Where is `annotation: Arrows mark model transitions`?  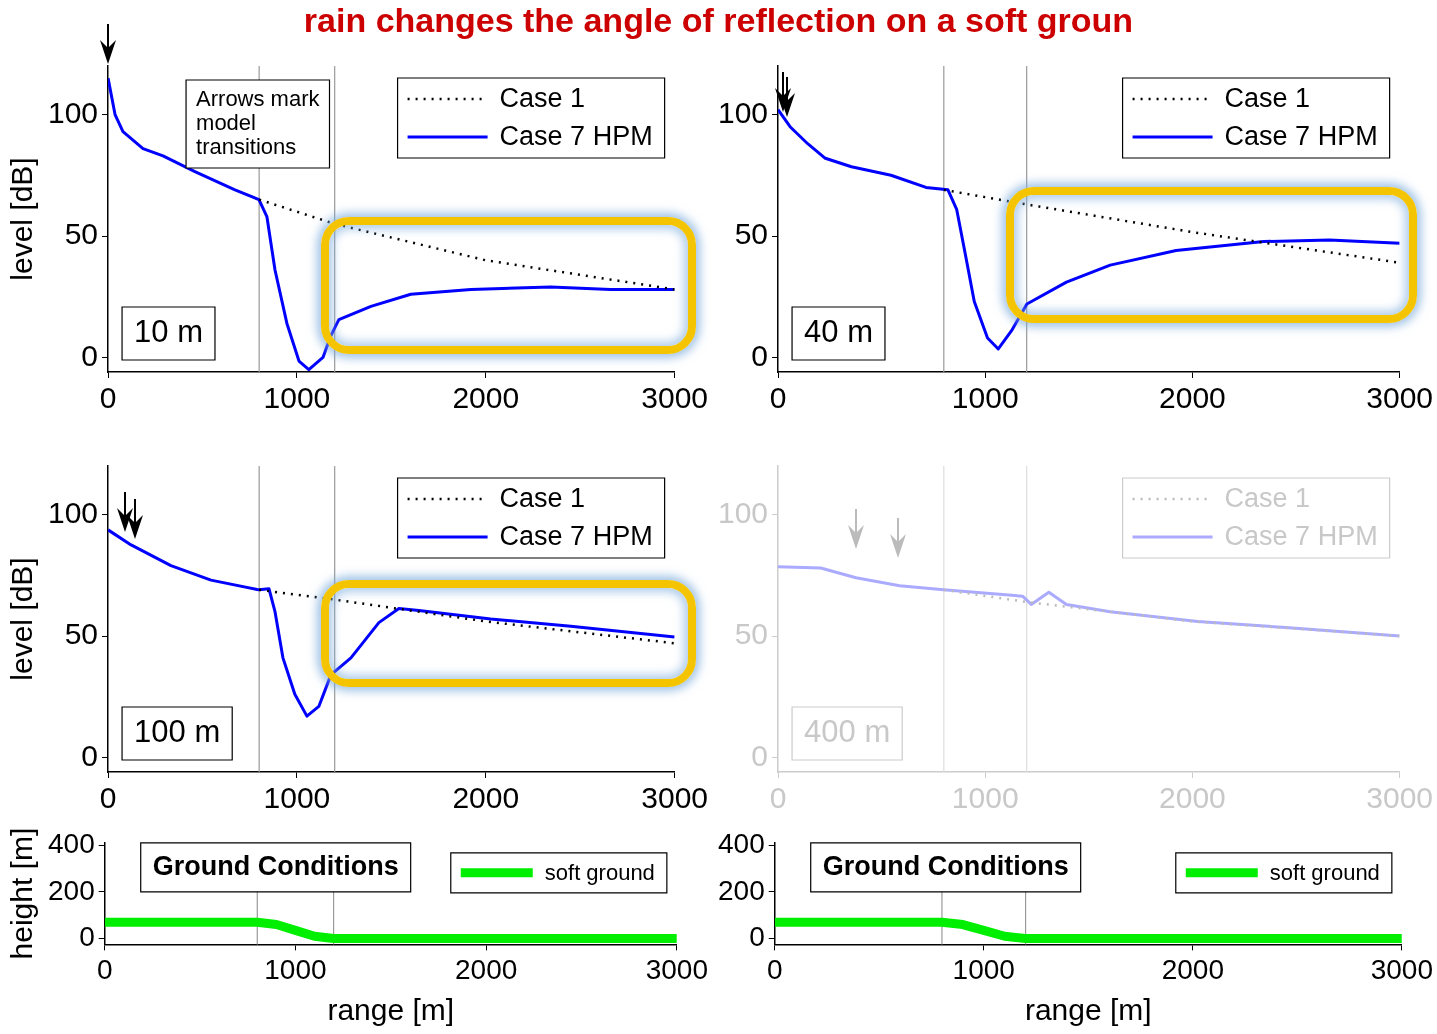
annotation: Arrows mark model transitions is located at coordinates (258, 123).